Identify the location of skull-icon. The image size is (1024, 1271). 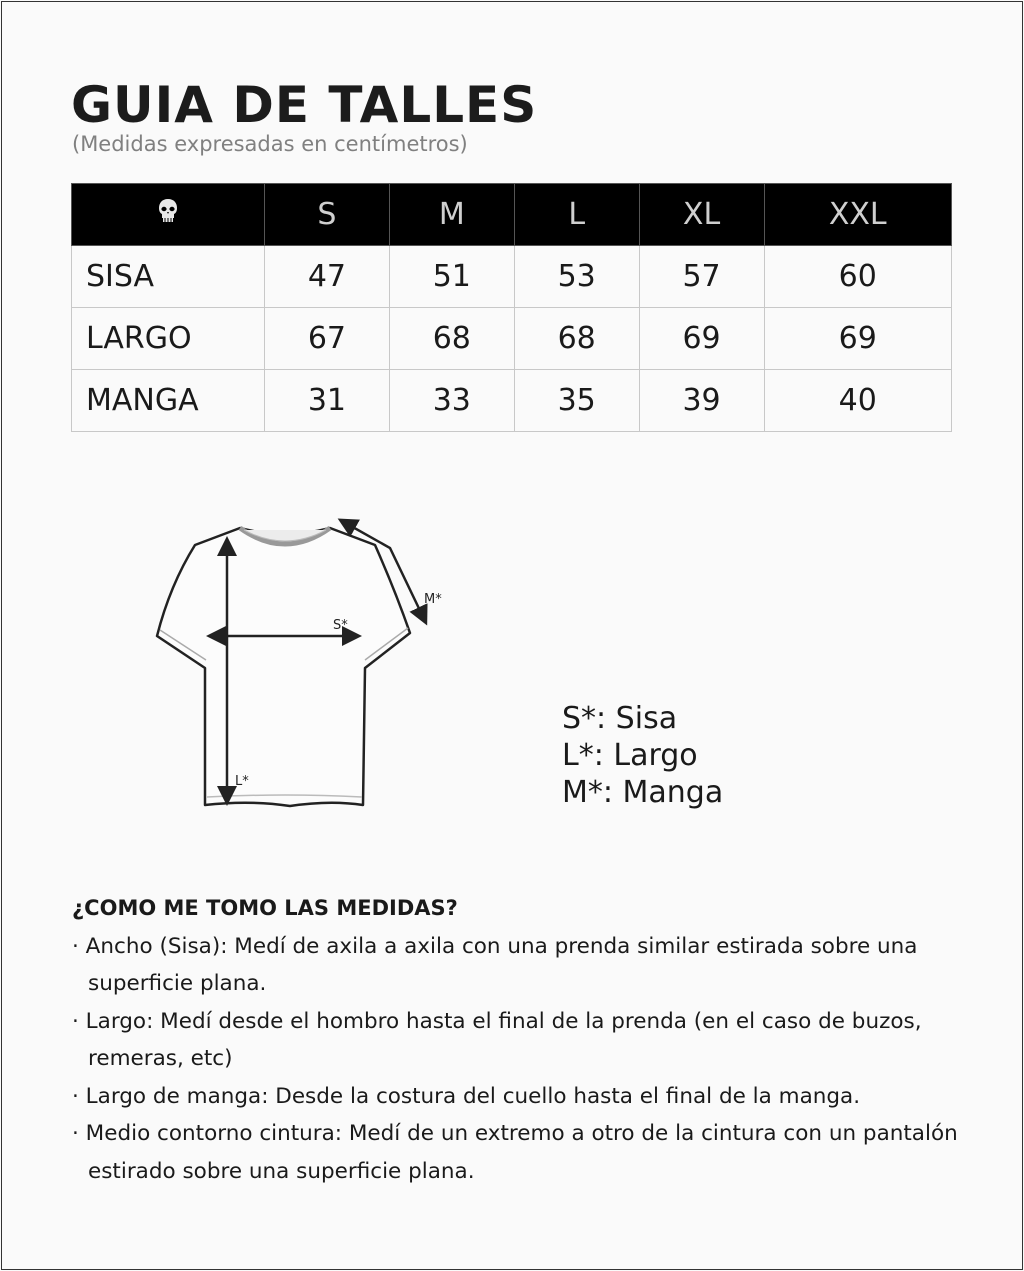
(168, 210).